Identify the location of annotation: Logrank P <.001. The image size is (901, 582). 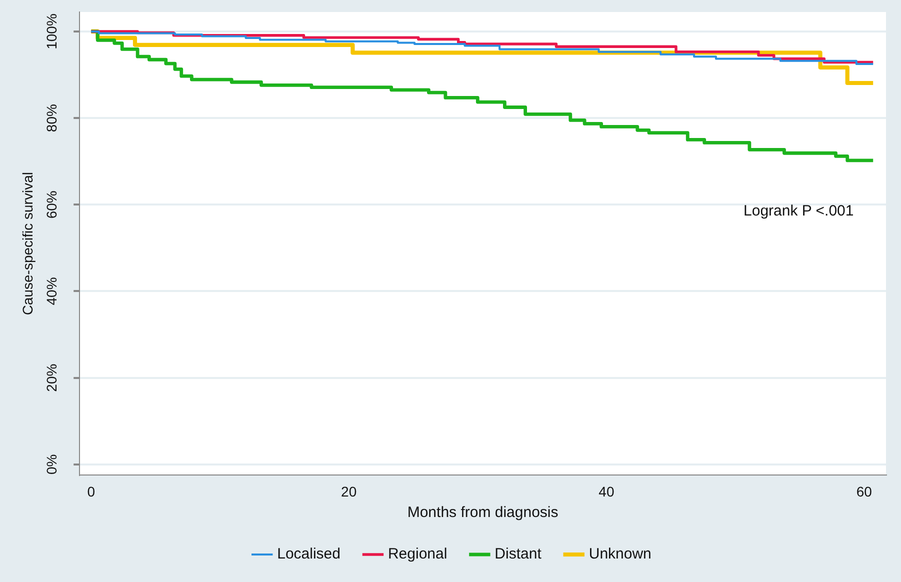
(799, 211).